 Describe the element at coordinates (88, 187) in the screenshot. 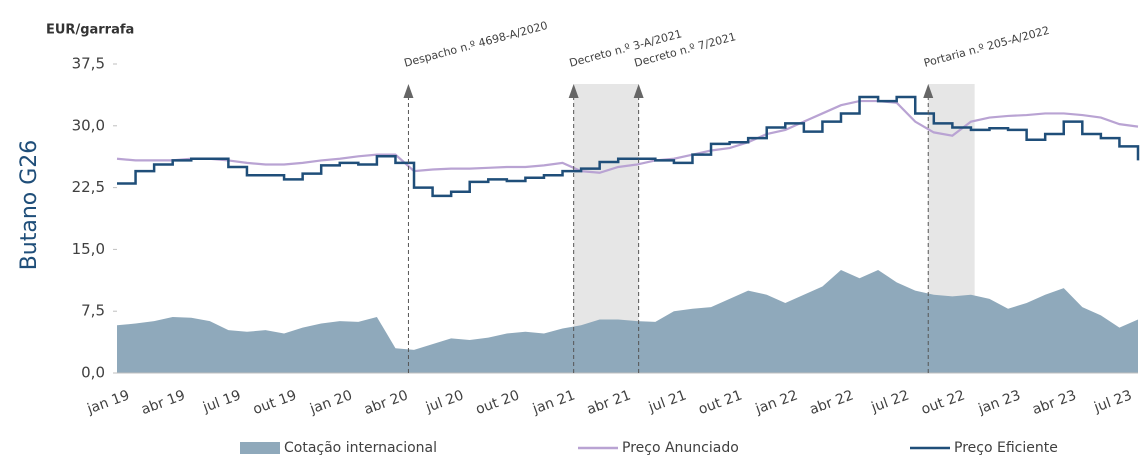

I see `y-tick-label: 22,5` at that location.